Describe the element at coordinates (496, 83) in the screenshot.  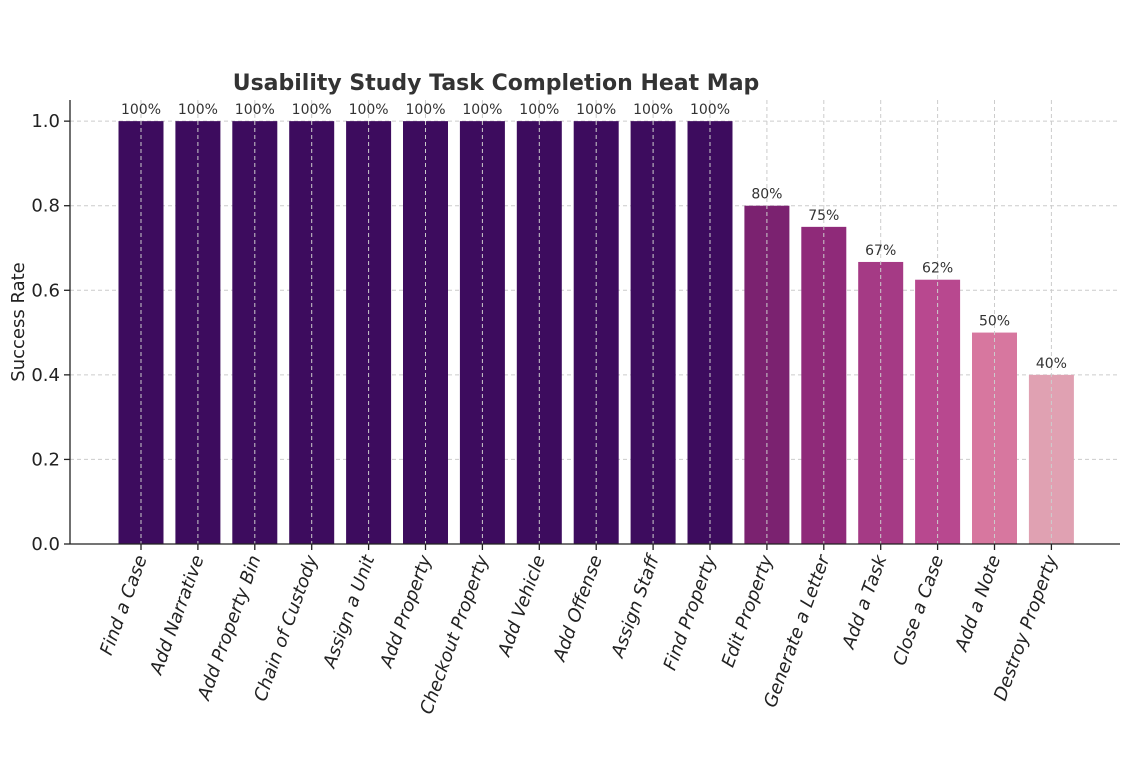
I see `chart-title: Usability Study Task Completion Heat Map` at that location.